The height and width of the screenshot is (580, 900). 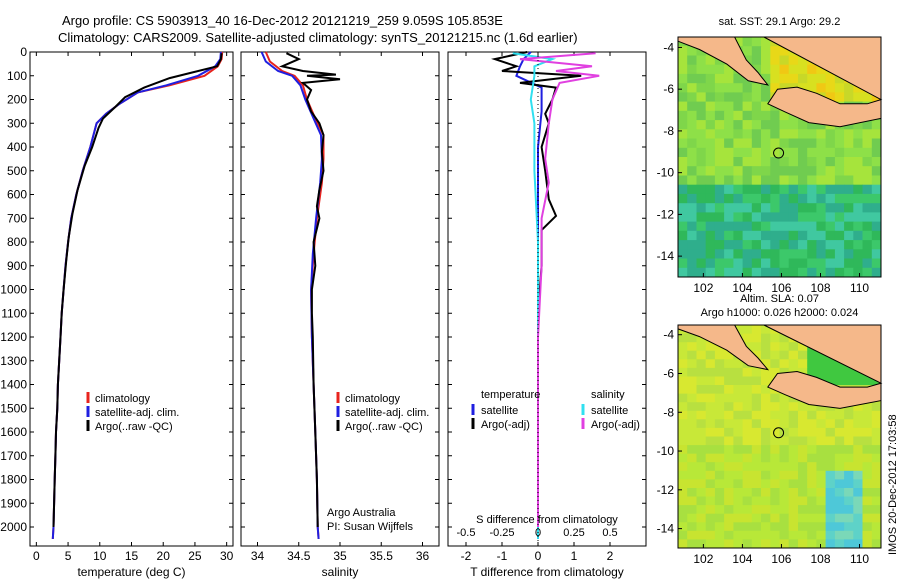 I want to click on argo-location-marker, so click(x=779, y=153).